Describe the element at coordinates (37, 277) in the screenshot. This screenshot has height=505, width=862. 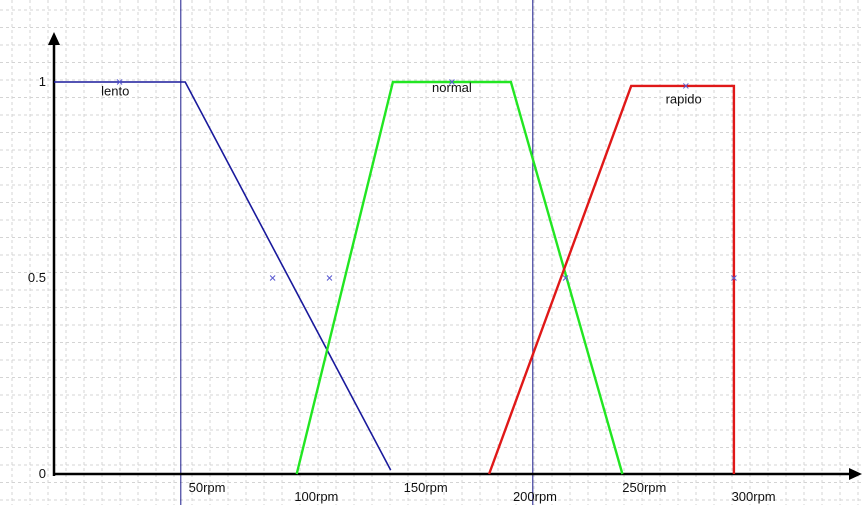
I see `y-tick-label: 0.5` at that location.